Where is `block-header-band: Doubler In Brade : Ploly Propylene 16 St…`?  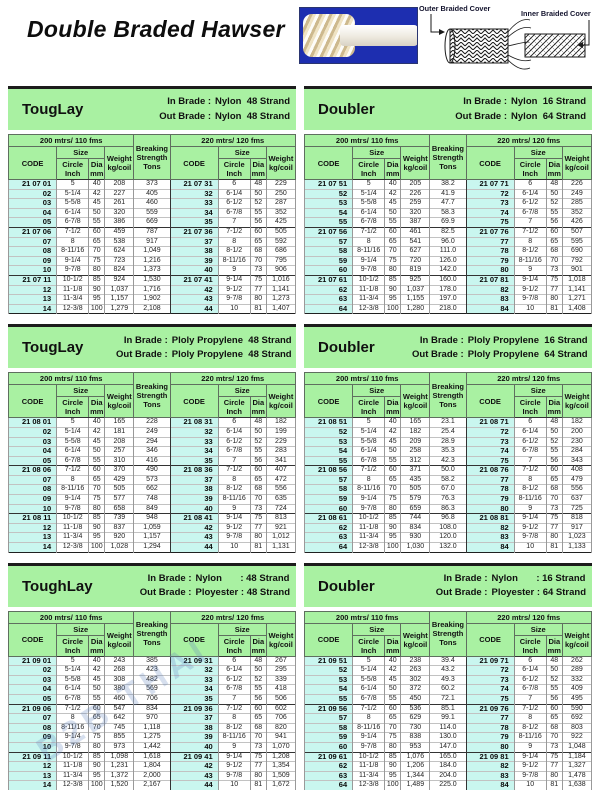 block-header-band: Doubler In Brade : Ploly Propylene 16 St… is located at coordinates (448, 346).